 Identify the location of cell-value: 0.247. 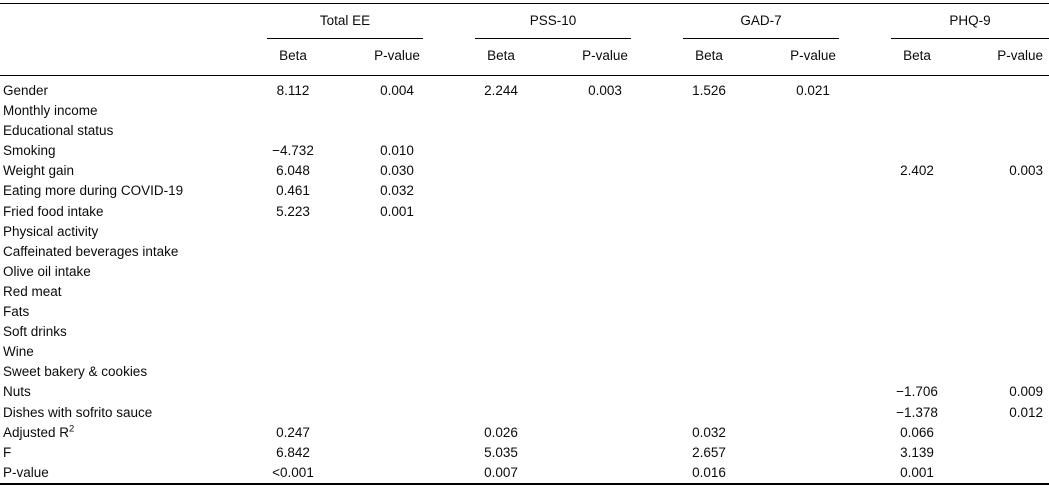
(293, 432).